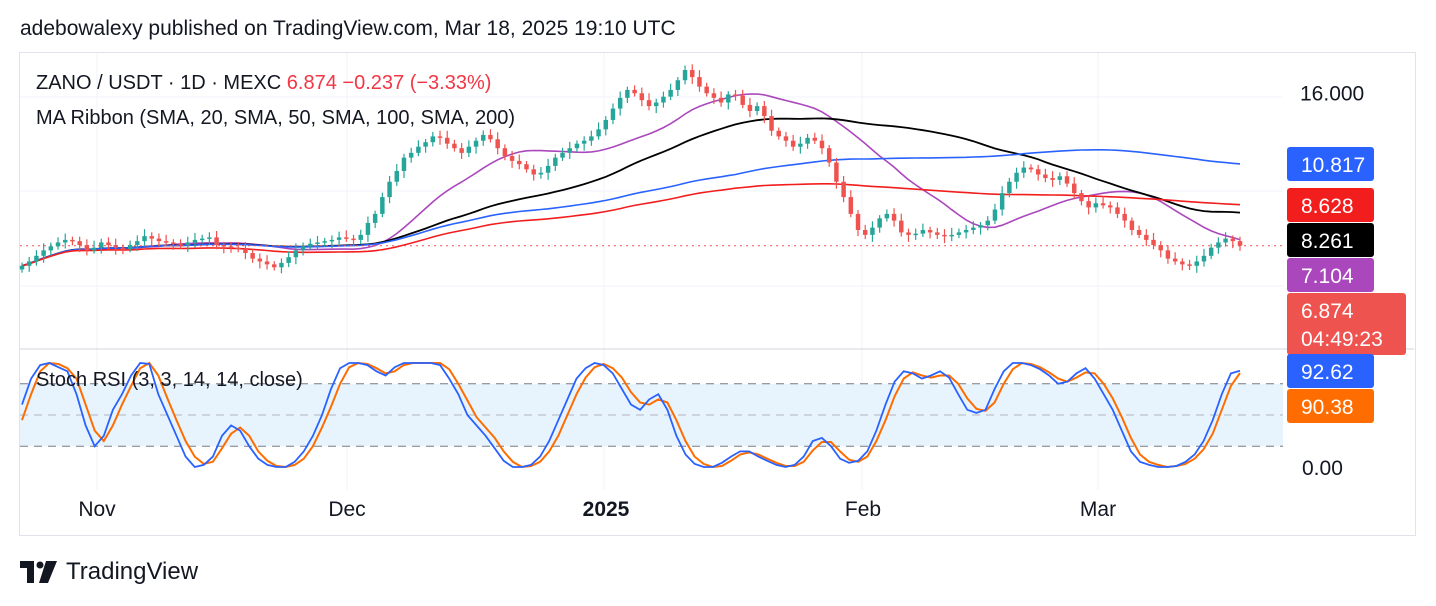 The height and width of the screenshot is (606, 1436). Describe the element at coordinates (109, 572) in the screenshot. I see `tradingview-footer: TradingView` at that location.